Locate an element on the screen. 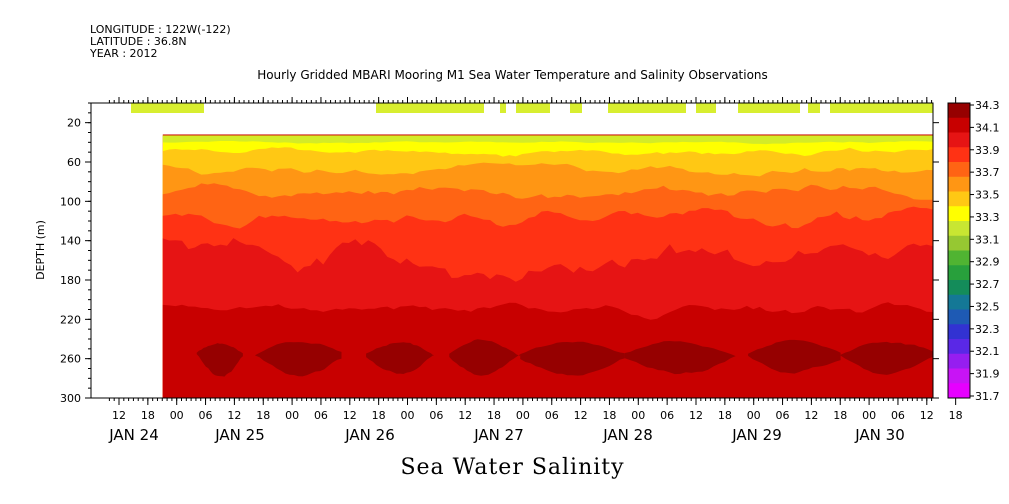 This screenshot has width=1009, height=504. colorbar-label: 33.5 is located at coordinates (987, 195).